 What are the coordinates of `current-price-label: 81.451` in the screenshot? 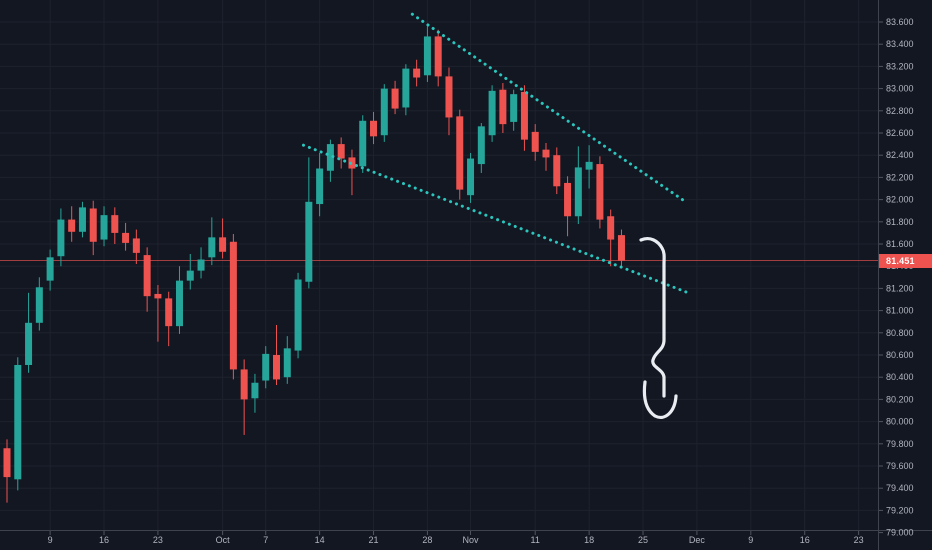 It's located at (905, 260).